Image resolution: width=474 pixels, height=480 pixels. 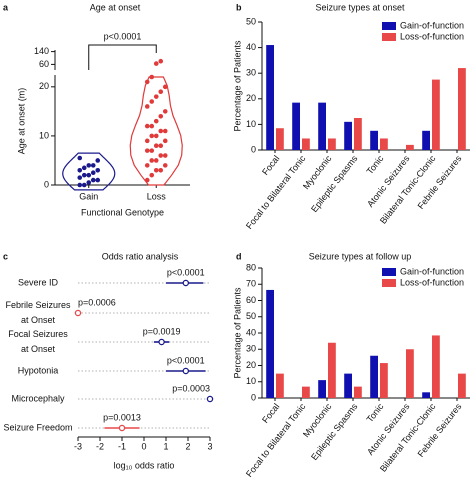 I want to click on panel-letter: c, so click(x=5, y=256).